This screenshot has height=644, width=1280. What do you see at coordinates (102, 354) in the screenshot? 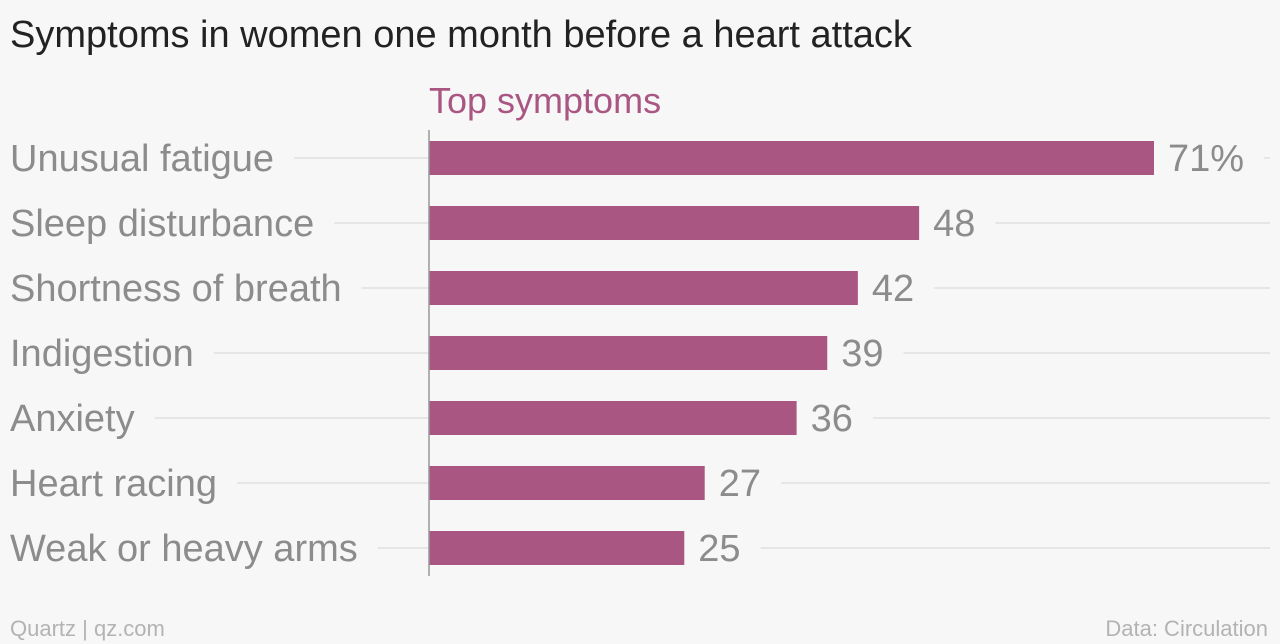
I see `category-label: Indigestion` at bounding box center [102, 354].